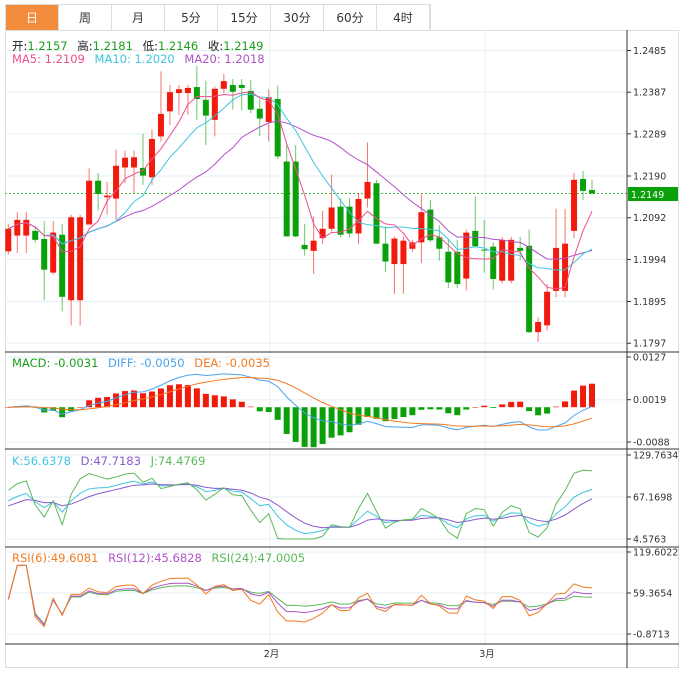 This screenshot has width=685, height=673. What do you see at coordinates (649, 260) in the screenshot?
I see `price-tick-label: 1.1994` at bounding box center [649, 260].